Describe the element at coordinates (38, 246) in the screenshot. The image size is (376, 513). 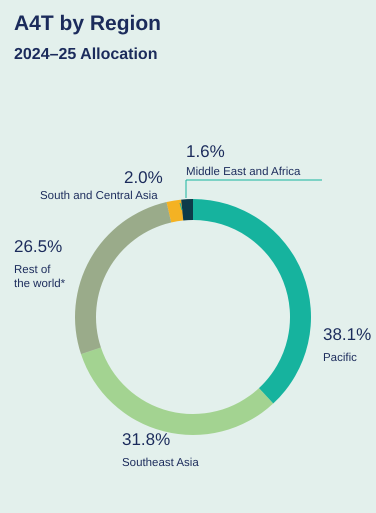
I see `data-label: 26.5%` at that location.